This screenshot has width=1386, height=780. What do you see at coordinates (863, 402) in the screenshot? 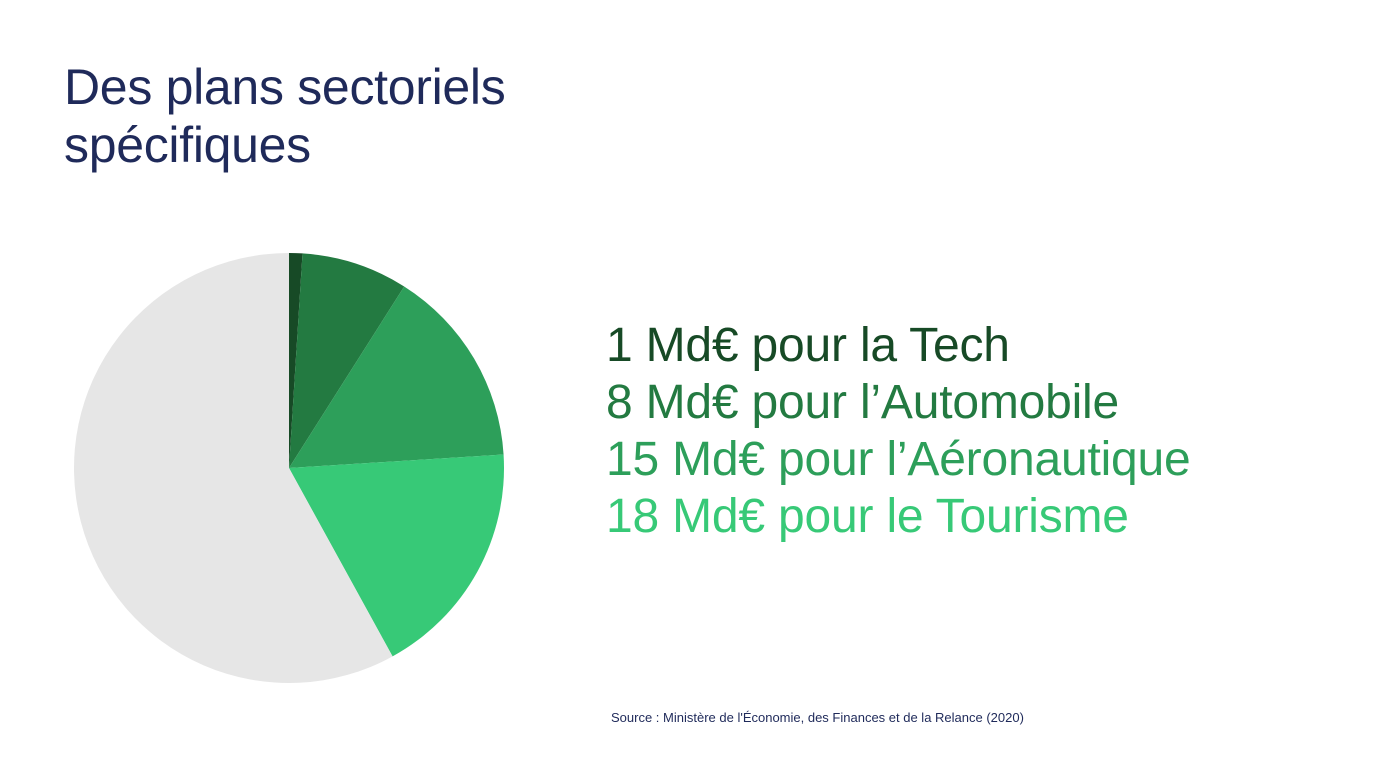
I see `legend-item-automobile: 8 Md€ pour l’Automobile` at bounding box center [863, 402].